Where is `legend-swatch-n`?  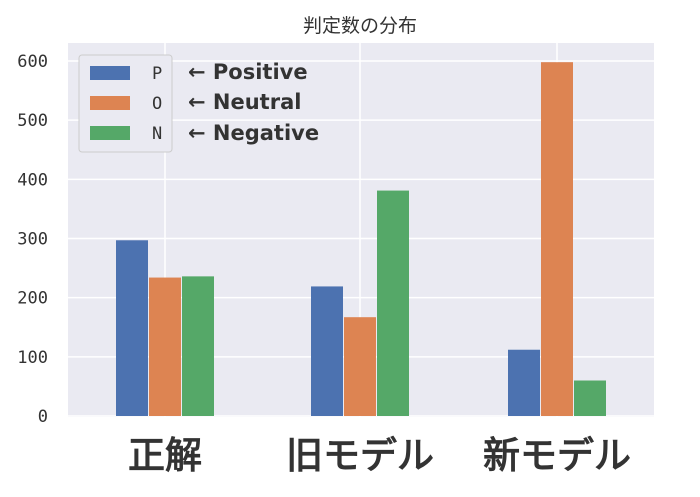
legend-swatch-n is located at coordinates (110, 133).